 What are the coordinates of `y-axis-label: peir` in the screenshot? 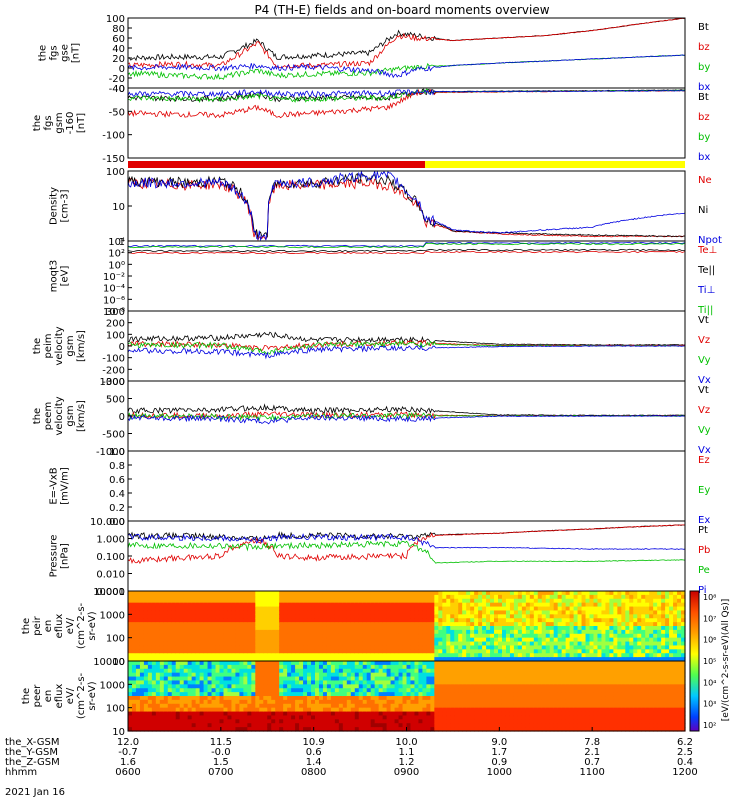 It's located at (37, 625).